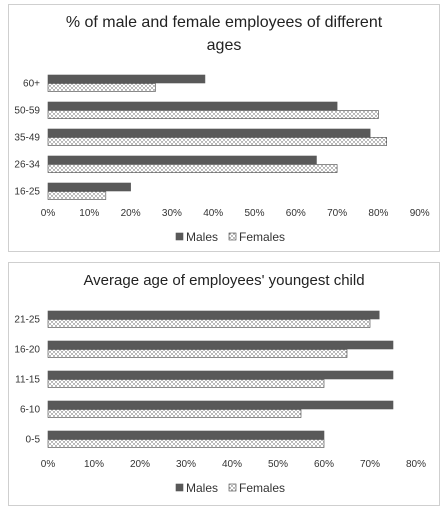 The image size is (448, 512). What do you see at coordinates (30, 410) in the screenshot?
I see `category-label: 6-10` at bounding box center [30, 410].